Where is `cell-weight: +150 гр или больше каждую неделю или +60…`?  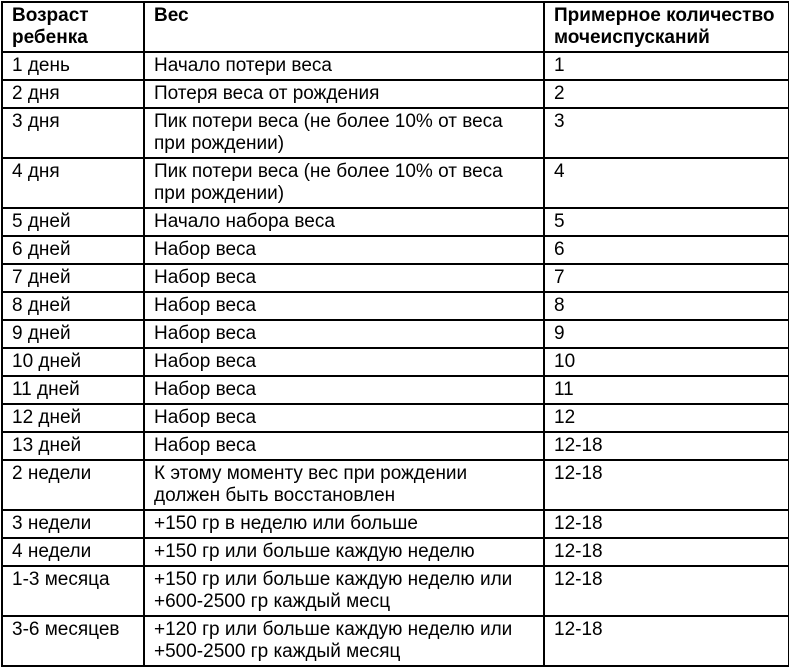
cell-weight: +150 гр или больше каждую неделю или +60… is located at coordinates (344, 591).